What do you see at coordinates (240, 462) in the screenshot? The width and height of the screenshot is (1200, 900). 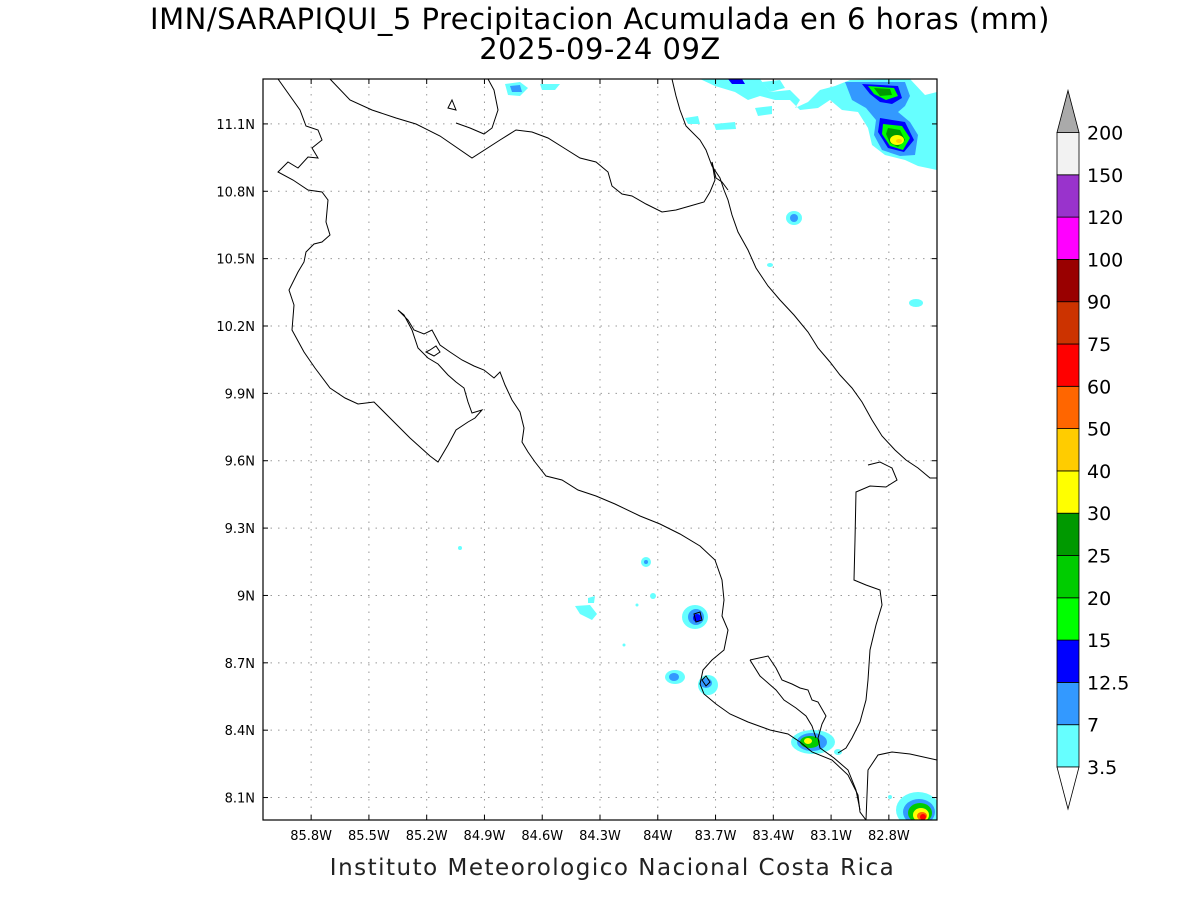 I see `lat-tick-label: 9.6N` at bounding box center [240, 462].